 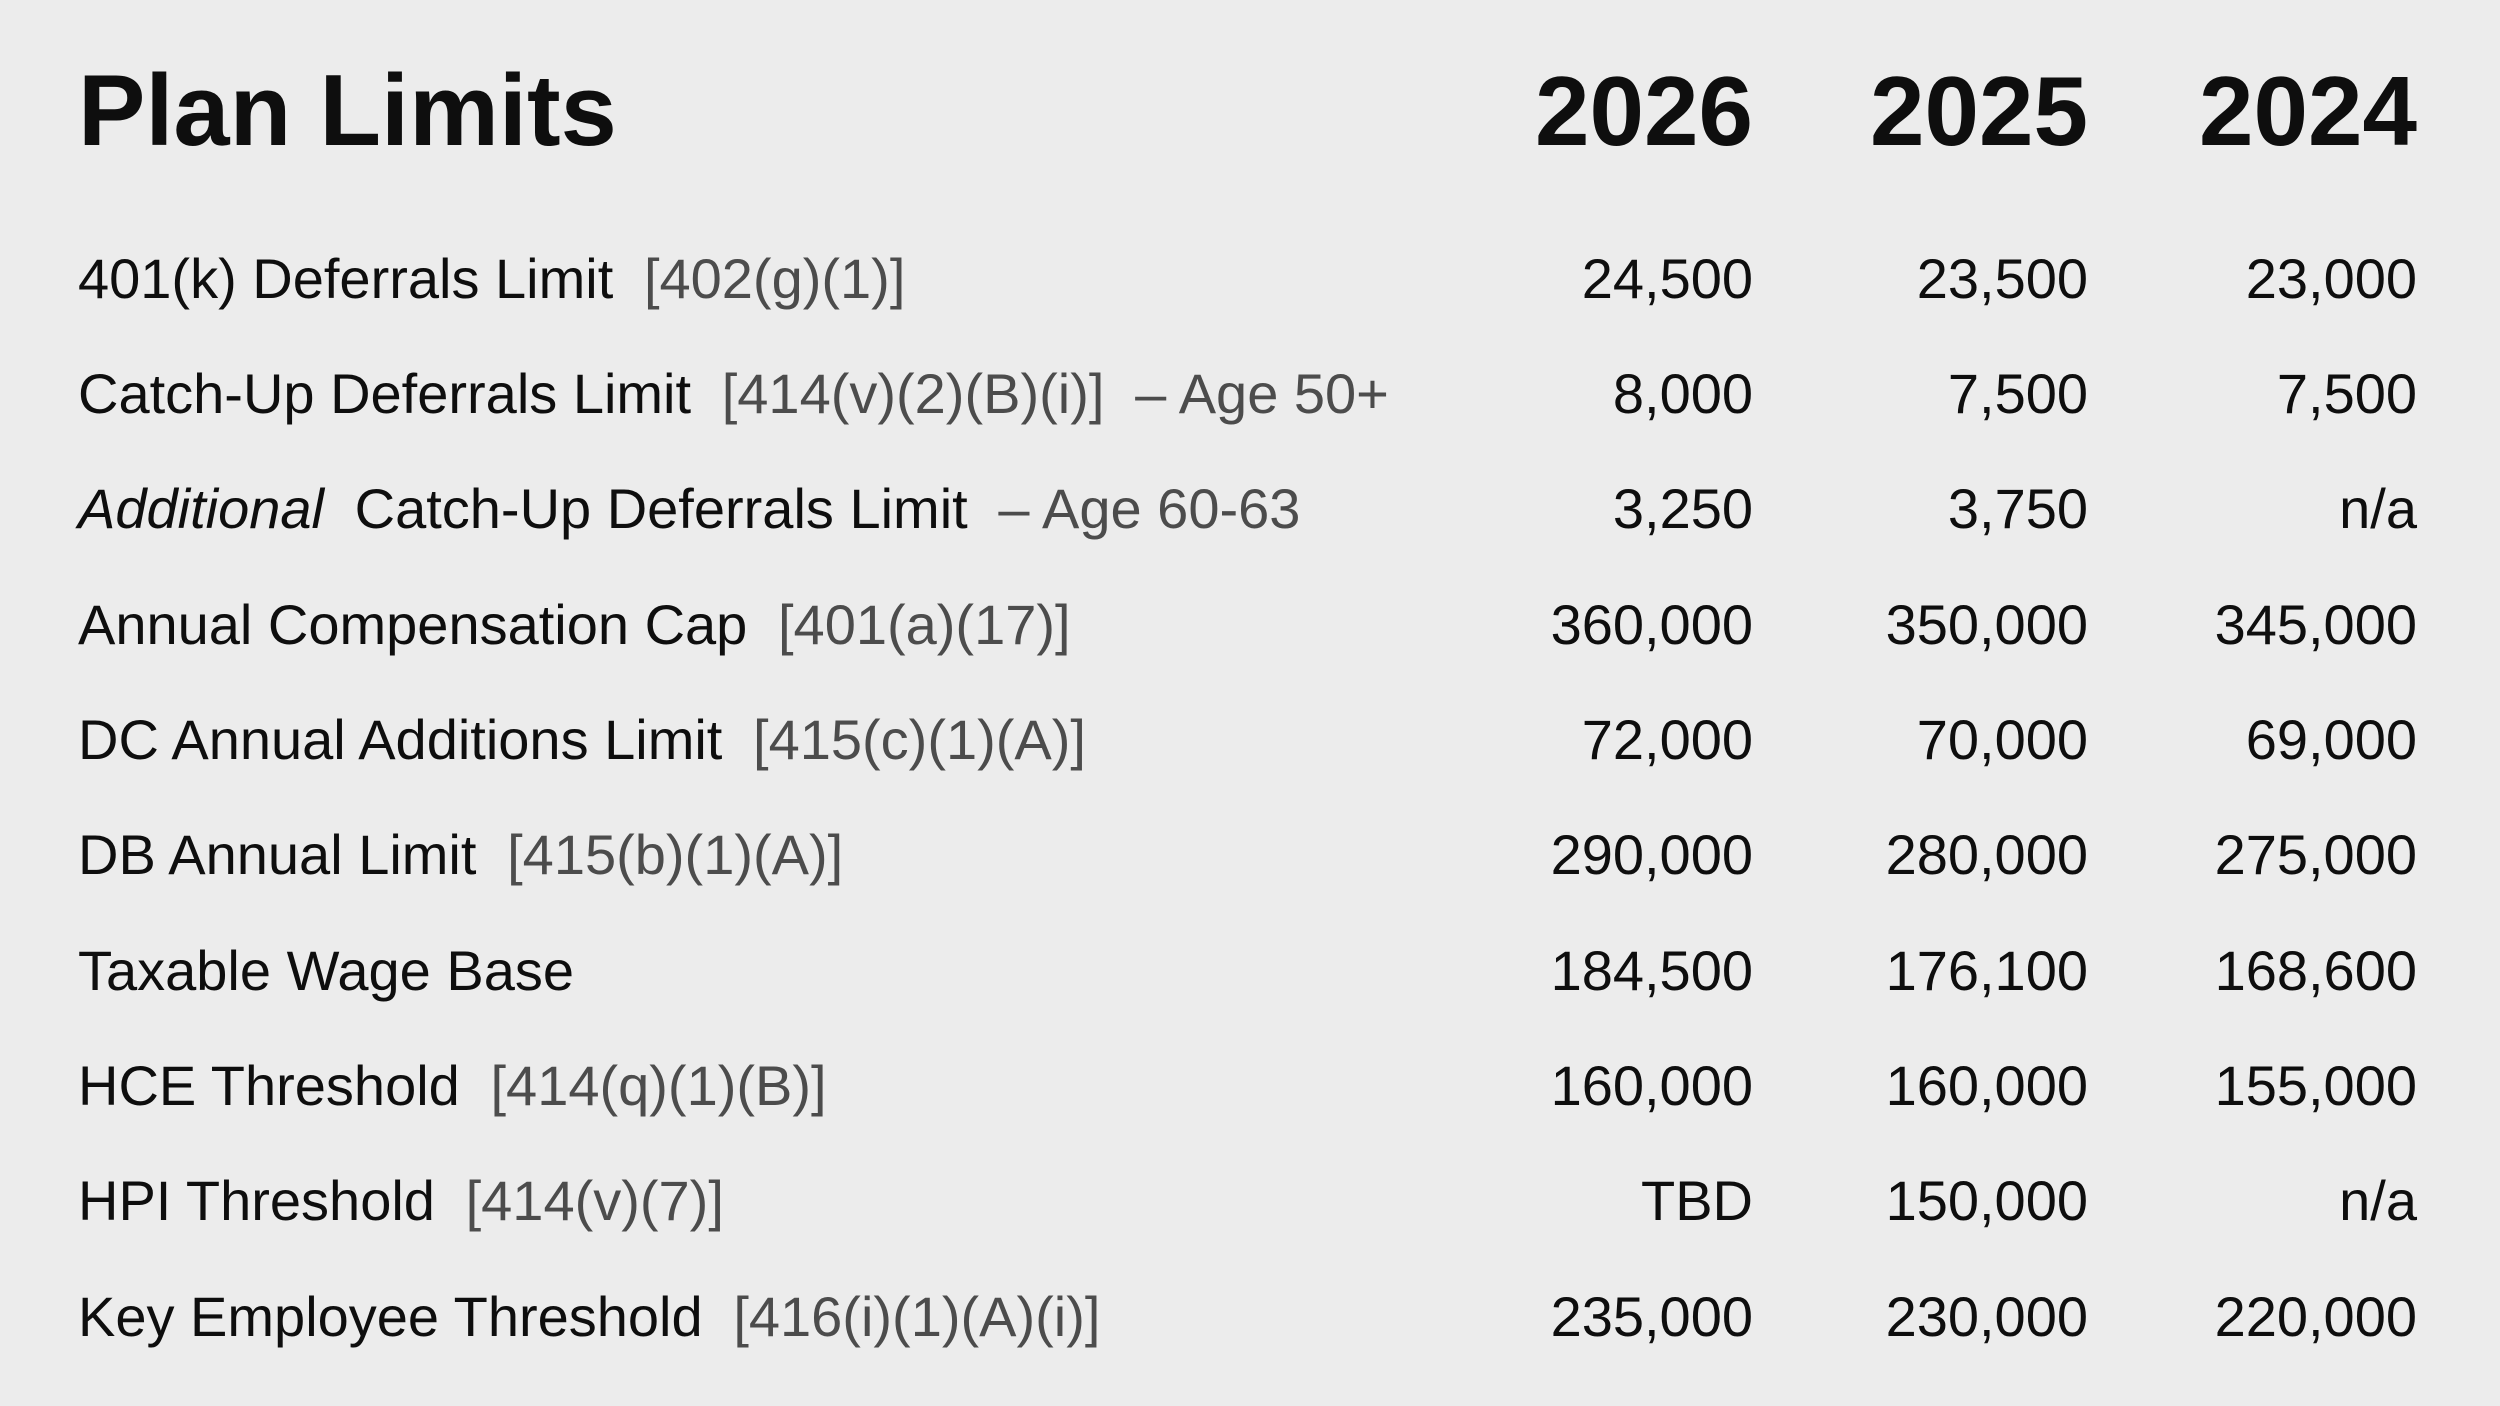 I want to click on statute-reference: [402(g)(1)], so click(x=774, y=278).